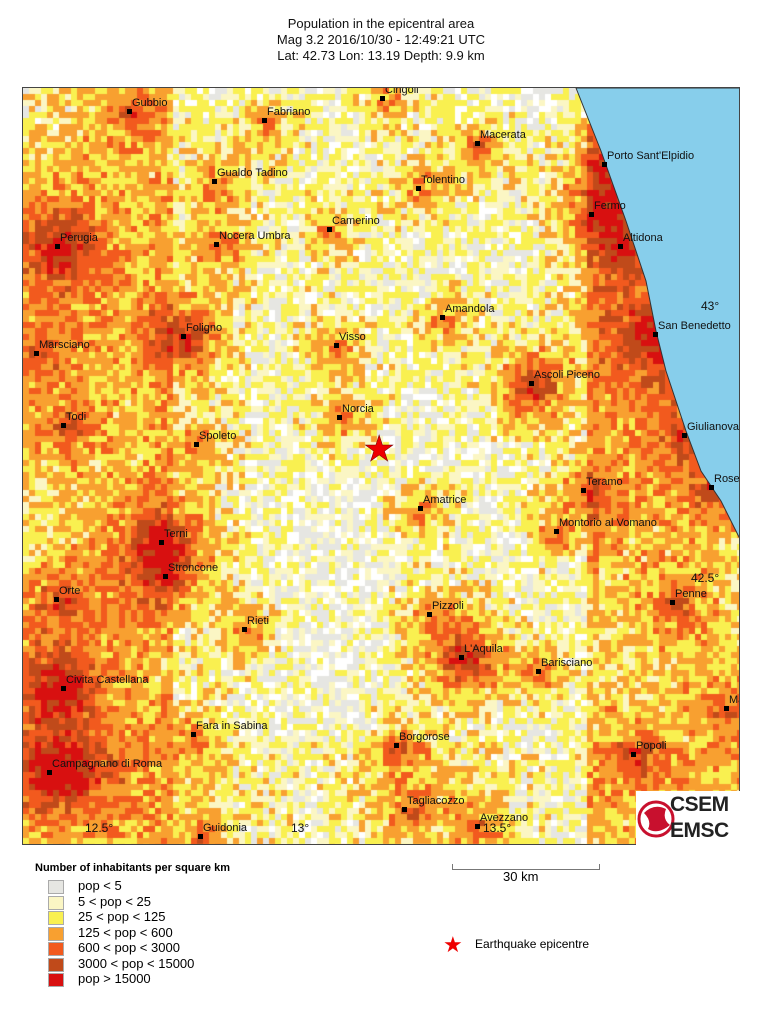  What do you see at coordinates (232, 726) in the screenshot?
I see `city-label: Fara in Sabina` at bounding box center [232, 726].